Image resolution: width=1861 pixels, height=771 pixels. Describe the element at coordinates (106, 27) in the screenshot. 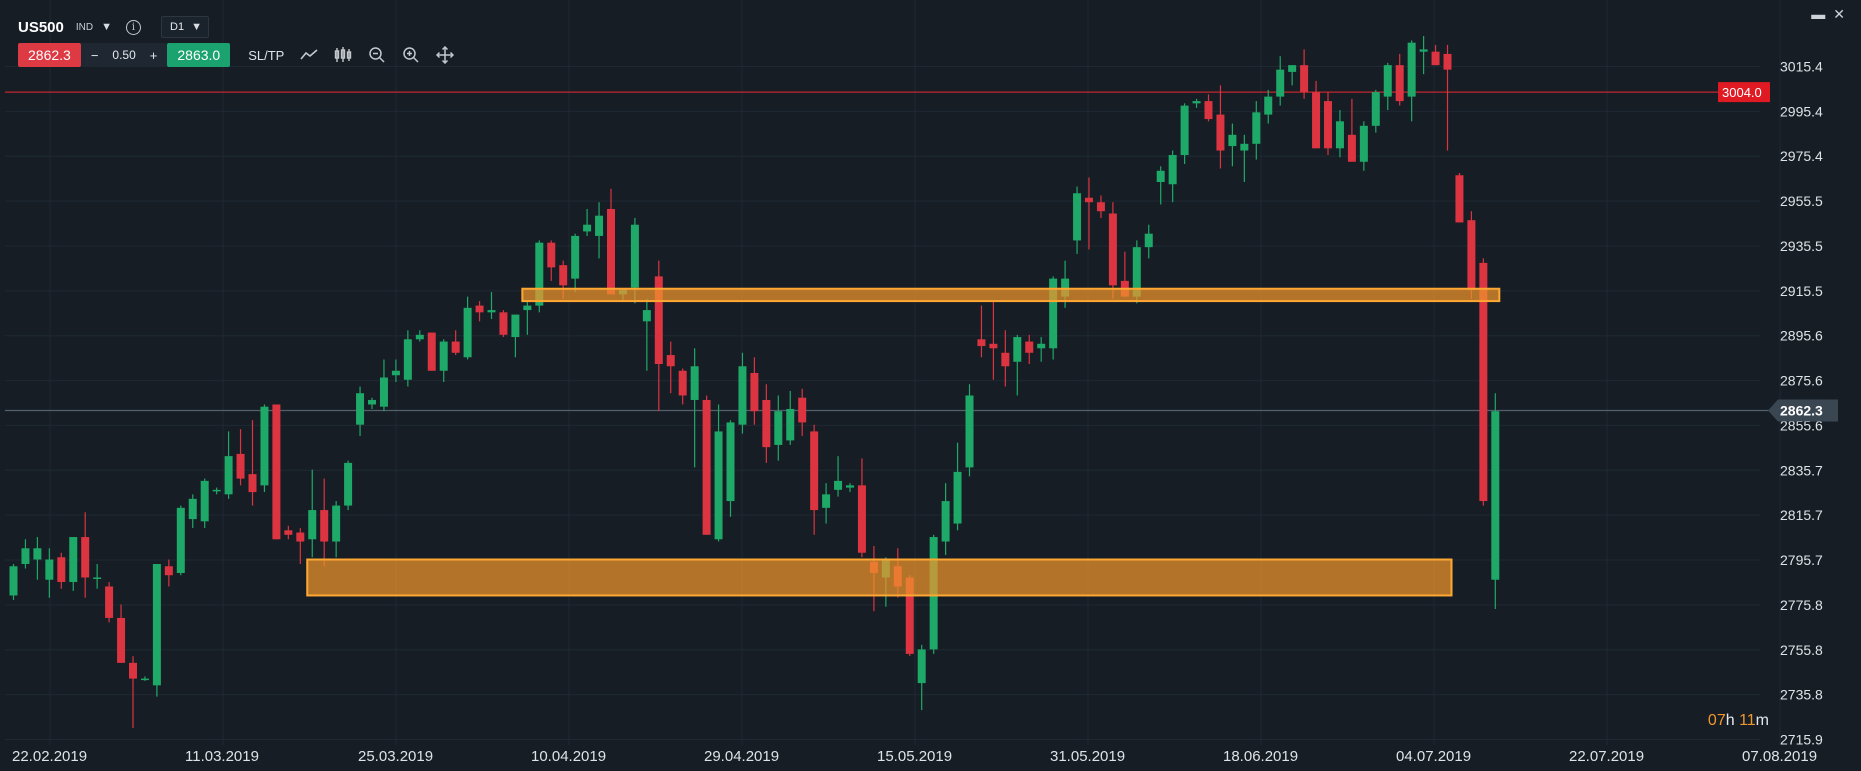

I see `symbol-dropdown-icon: ▼` at that location.